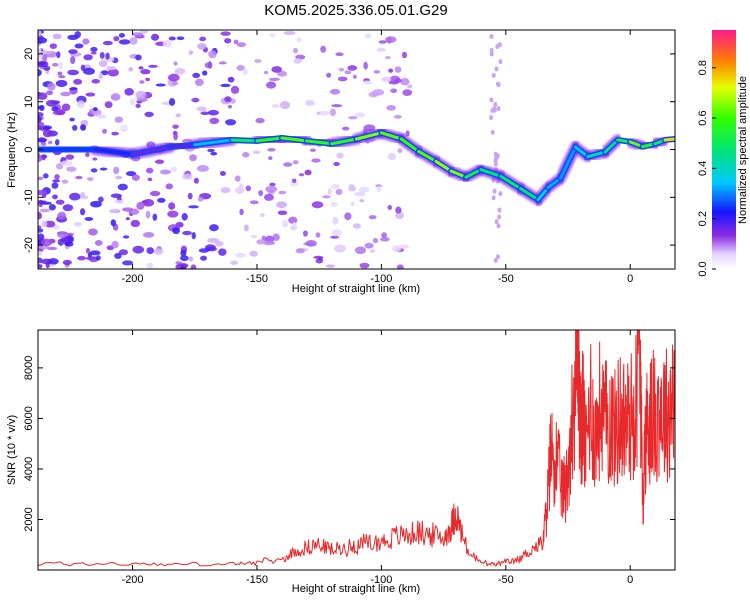  I want to click on snr-y-label: SNR (10 * v/v), so click(12, 450).